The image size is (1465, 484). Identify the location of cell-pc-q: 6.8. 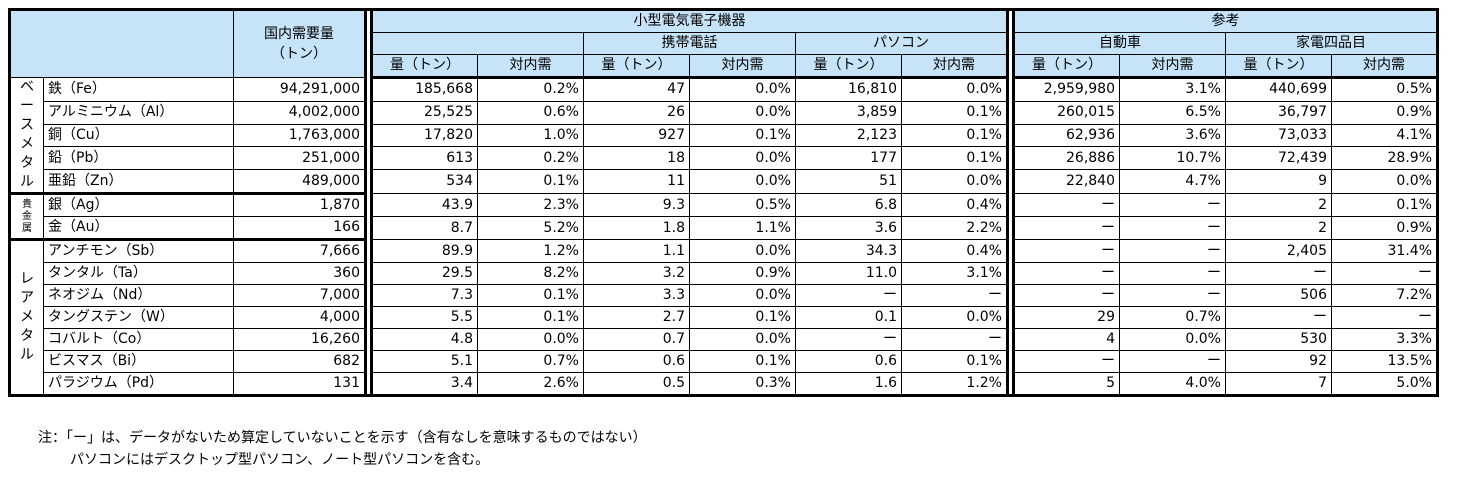
(848, 205).